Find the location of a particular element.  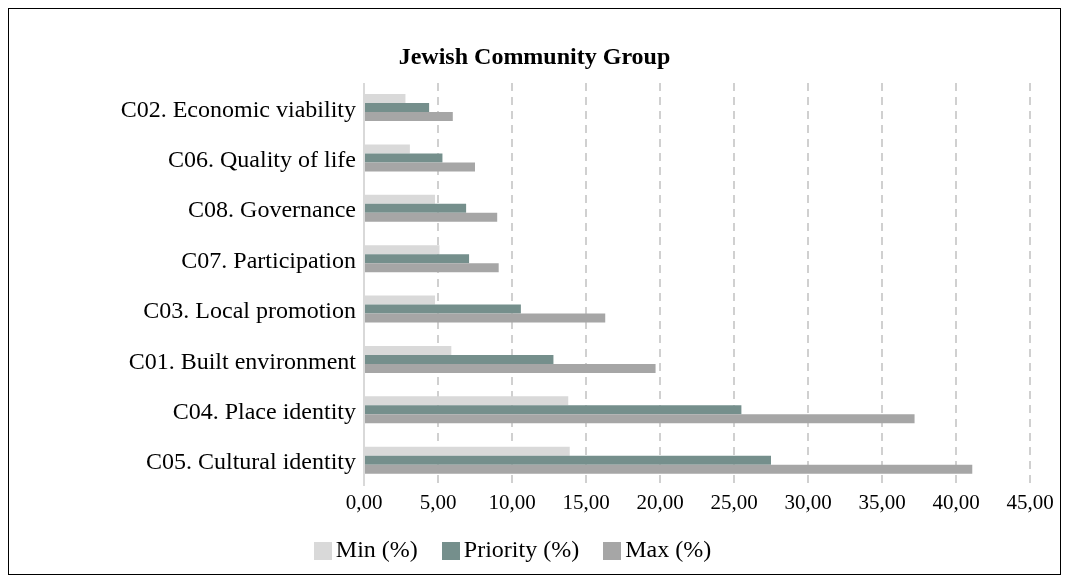

x-tick-label: 25,00 is located at coordinates (734, 501).